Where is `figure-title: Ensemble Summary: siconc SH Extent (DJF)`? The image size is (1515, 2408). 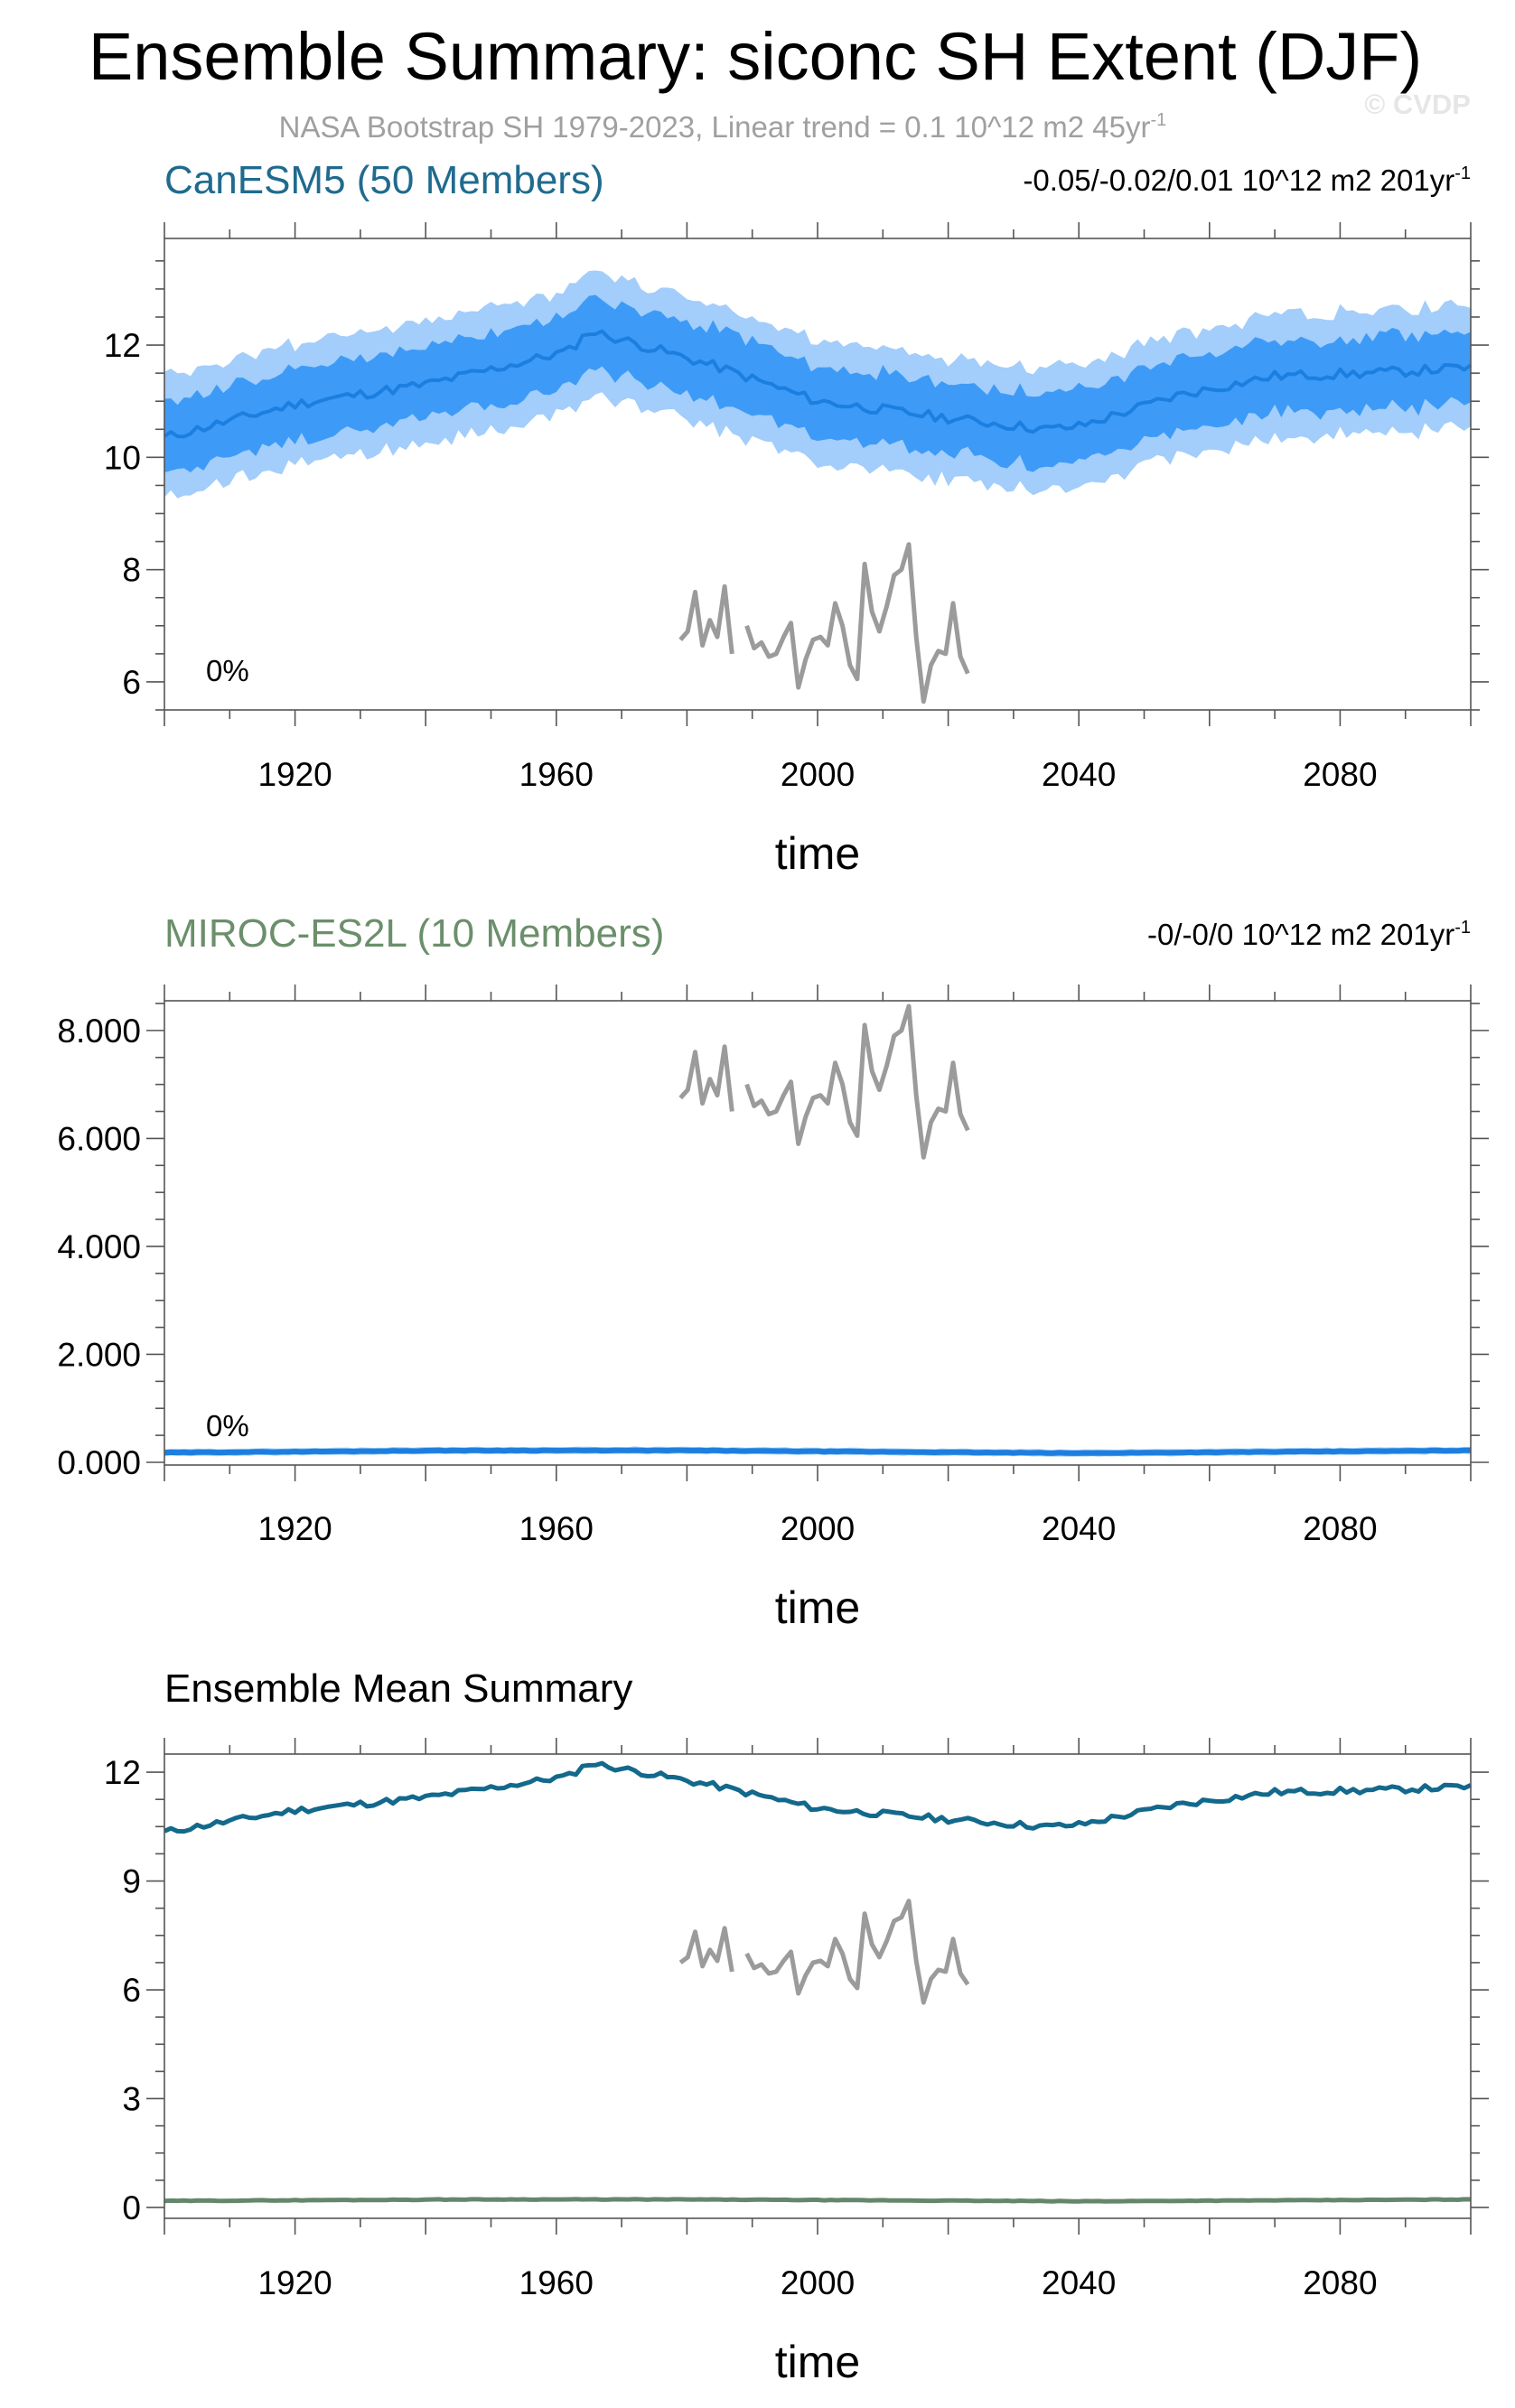
figure-title: Ensemble Summary: siconc SH Extent (DJF) is located at coordinates (756, 56).